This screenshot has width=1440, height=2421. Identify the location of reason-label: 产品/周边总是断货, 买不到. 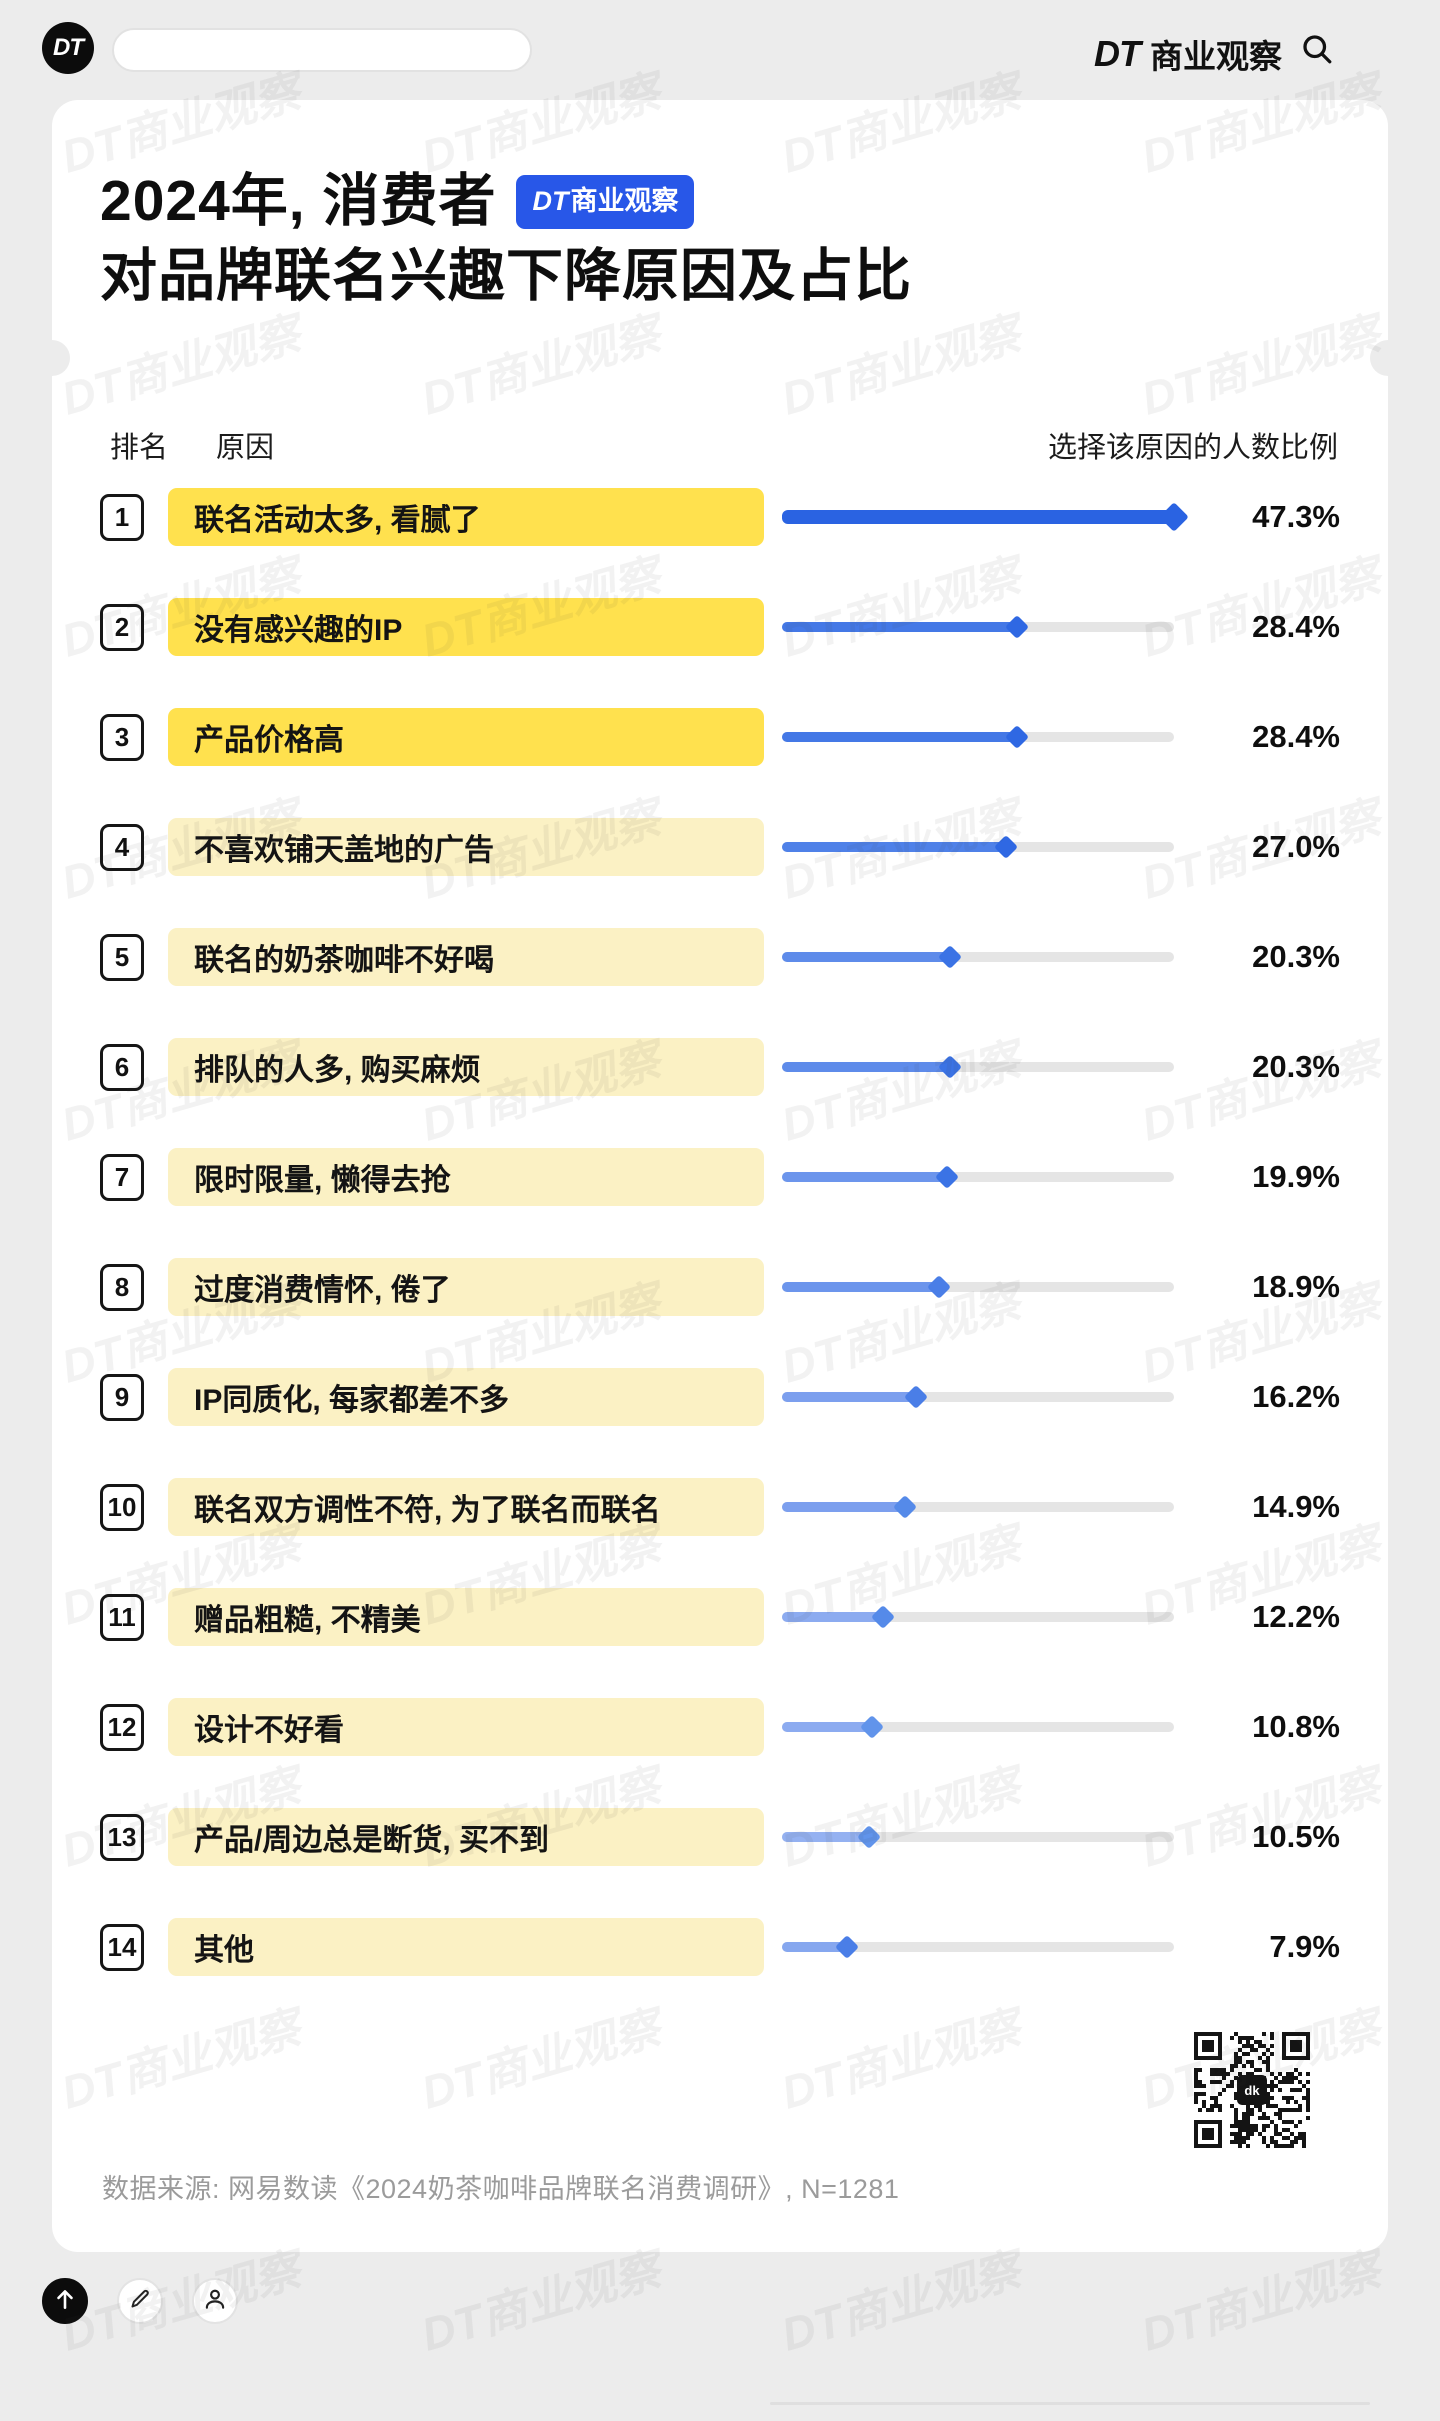
(466, 1837).